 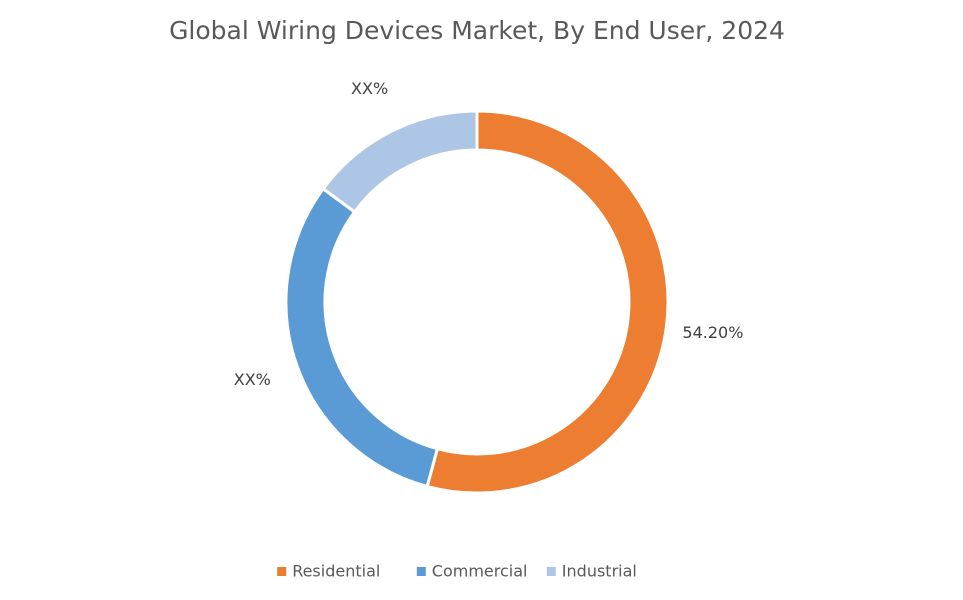 I want to click on legend-label: Industrial, so click(x=599, y=571).